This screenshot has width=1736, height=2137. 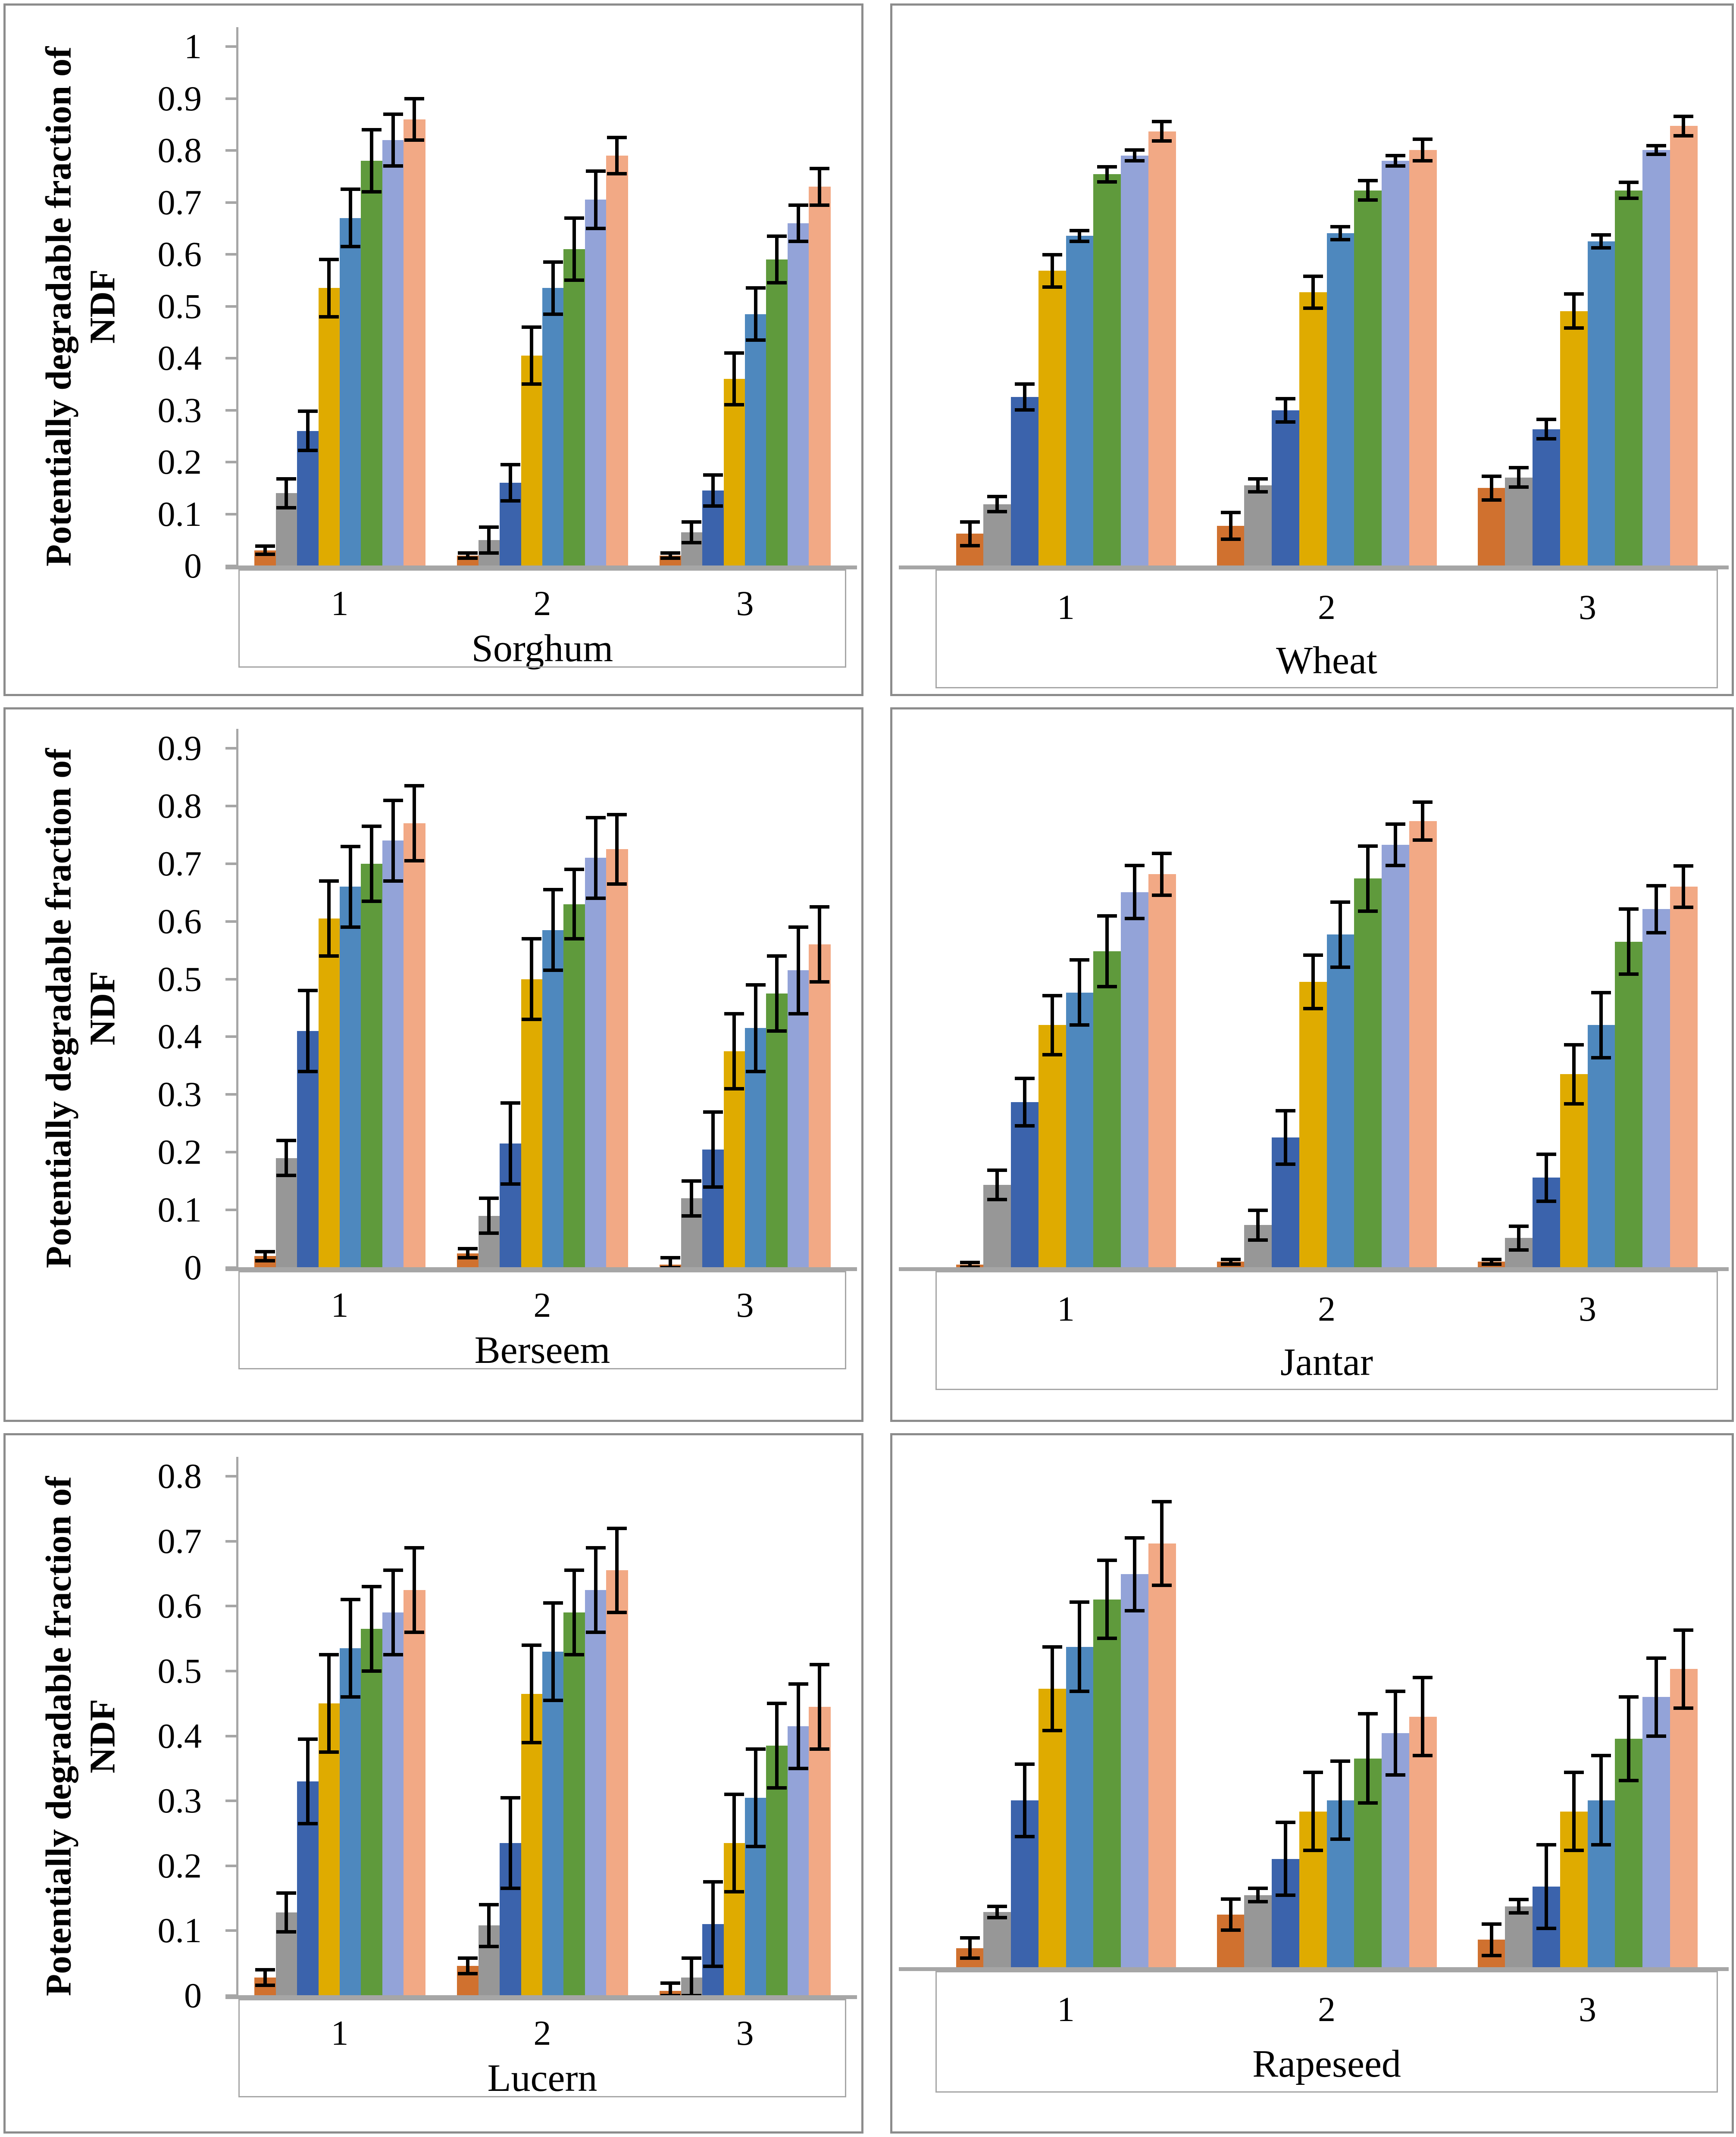 What do you see at coordinates (393, 353) in the screenshot?
I see `bar-sorghum-g1-s7` at bounding box center [393, 353].